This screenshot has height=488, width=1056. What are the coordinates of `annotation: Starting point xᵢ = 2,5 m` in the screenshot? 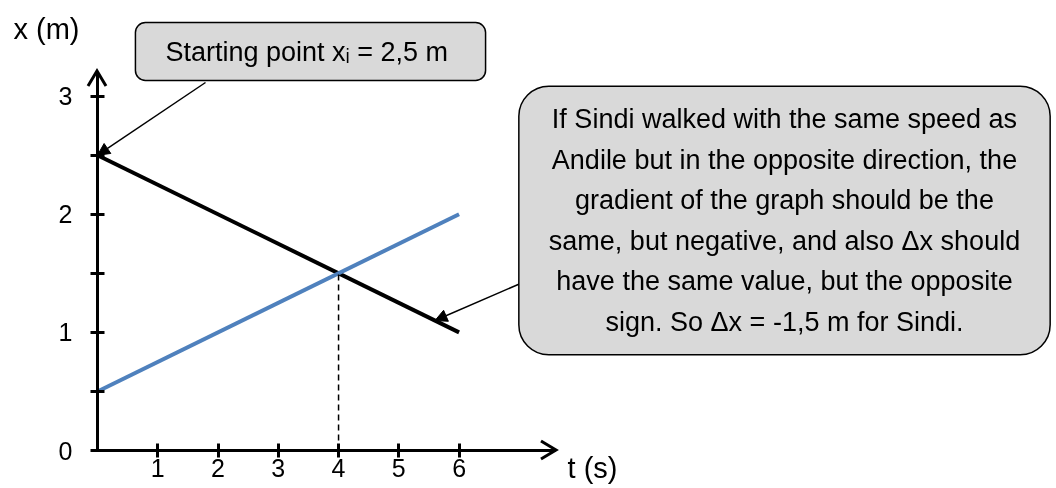 It's located at (307, 51).